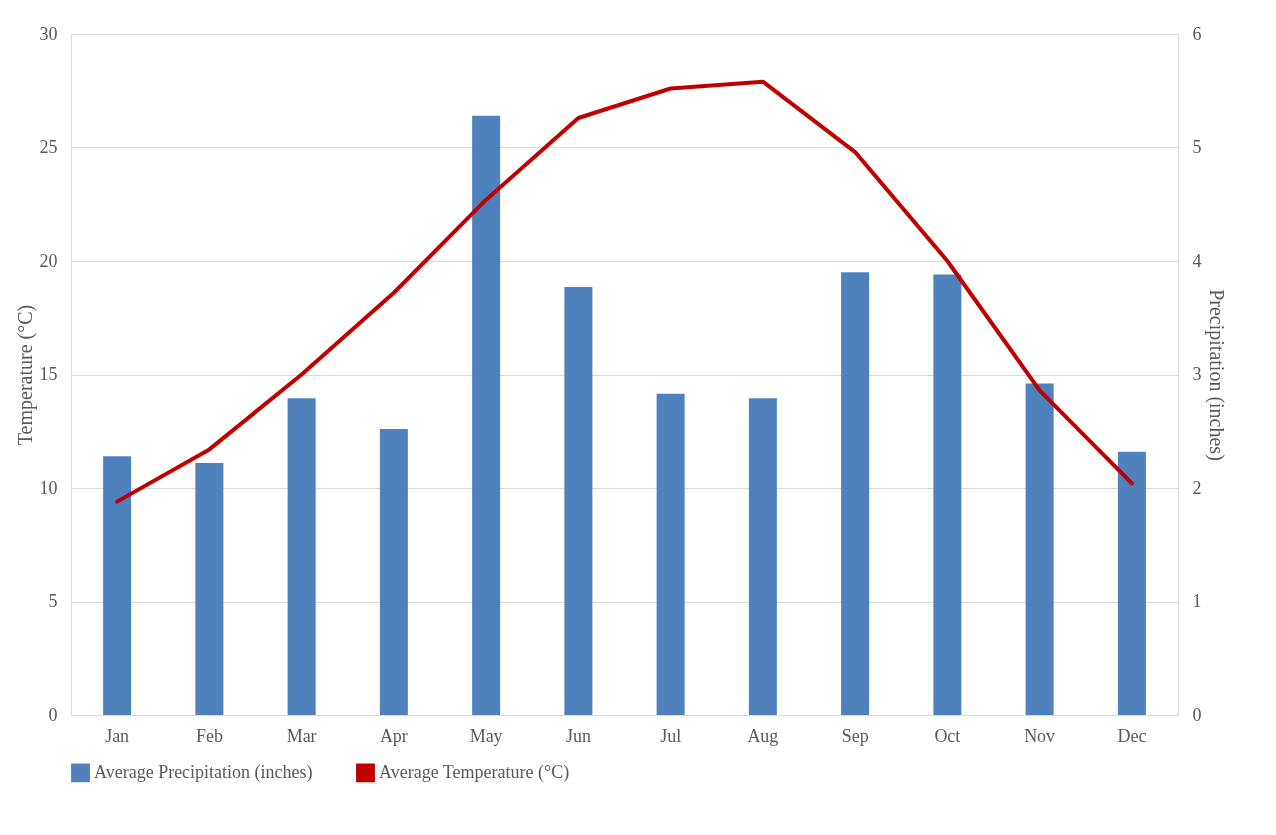  What do you see at coordinates (48, 487) in the screenshot?
I see `y-tick-label: 10` at bounding box center [48, 487].